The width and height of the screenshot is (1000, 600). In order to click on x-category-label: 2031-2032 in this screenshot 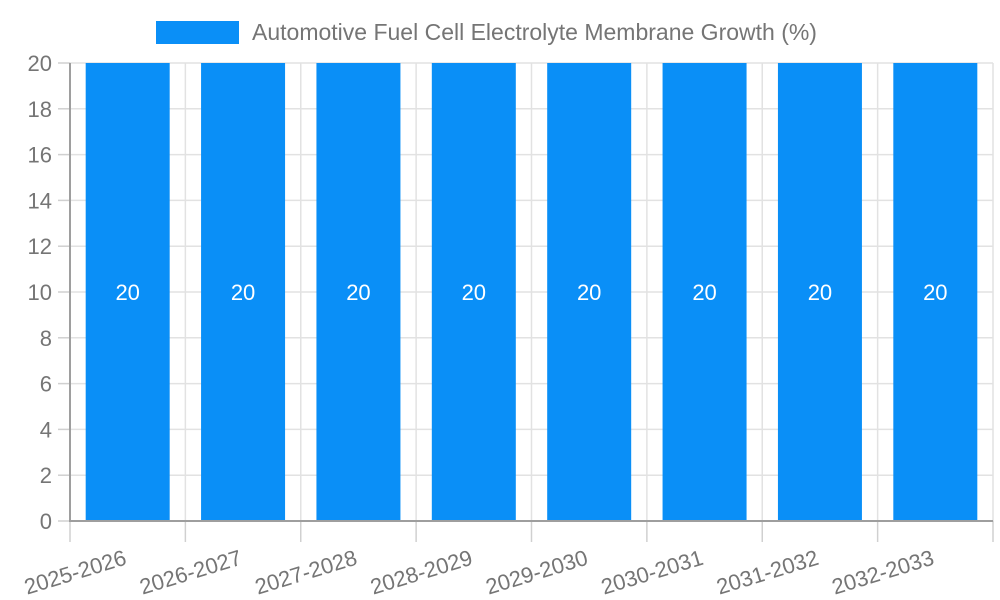, I will do `click(767, 572)`.